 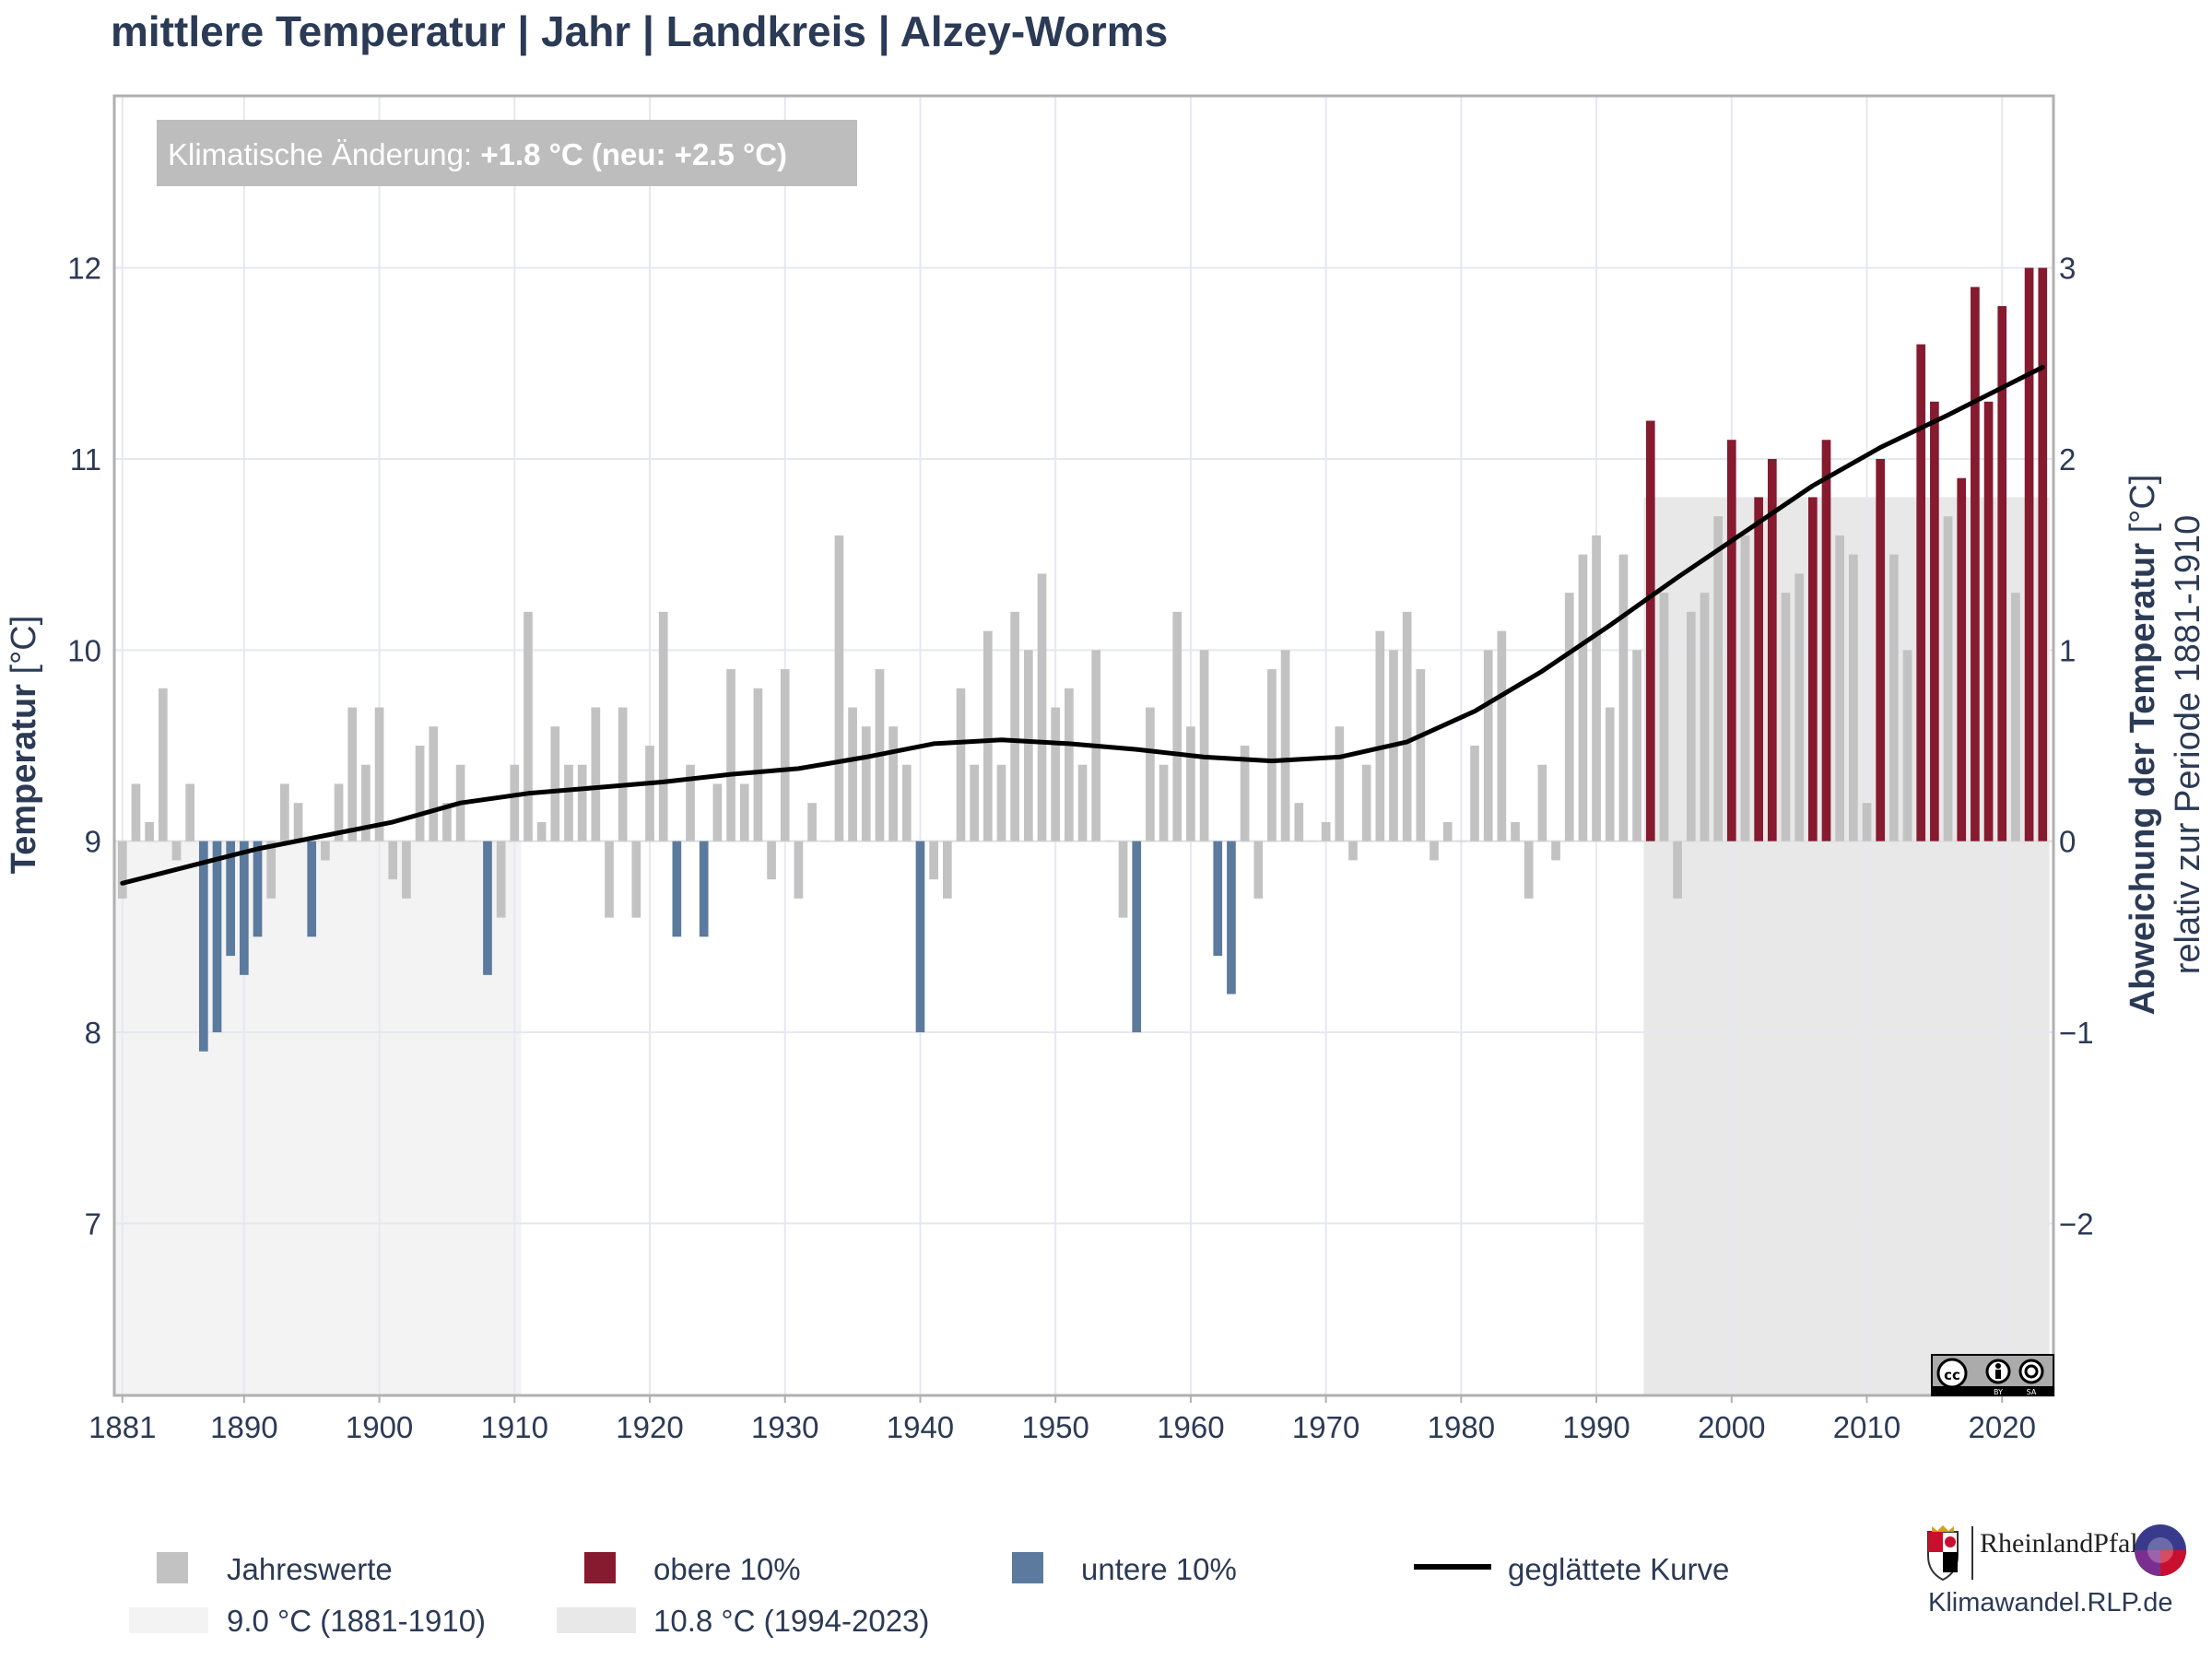 What do you see at coordinates (825, 841) in the screenshot?
I see `bar-1933` at bounding box center [825, 841].